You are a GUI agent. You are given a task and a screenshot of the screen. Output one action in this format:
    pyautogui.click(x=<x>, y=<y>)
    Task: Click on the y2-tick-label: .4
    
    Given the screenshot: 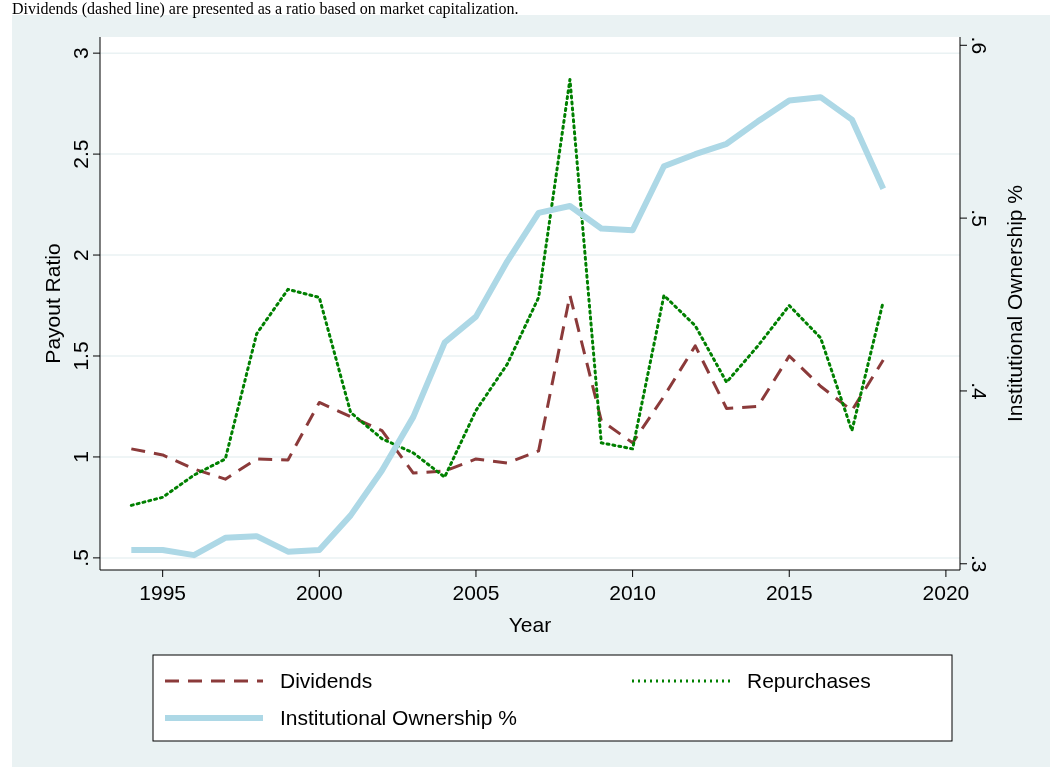 What is the action you would take?
    pyautogui.click(x=979, y=391)
    